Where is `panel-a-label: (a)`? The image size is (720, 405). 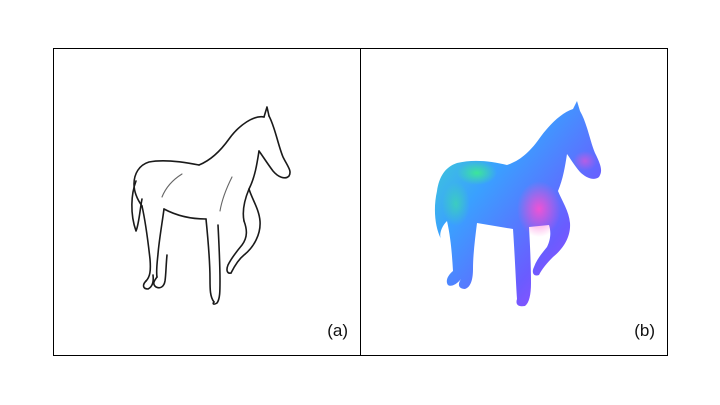 panel-a-label: (a) is located at coordinates (337, 330).